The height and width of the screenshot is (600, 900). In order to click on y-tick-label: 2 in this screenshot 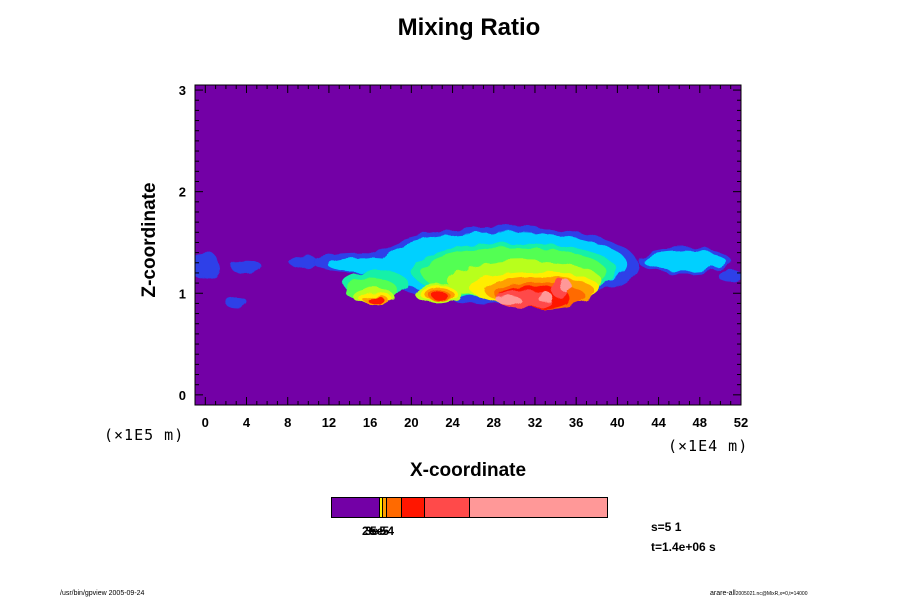, I will do `click(182, 192)`.